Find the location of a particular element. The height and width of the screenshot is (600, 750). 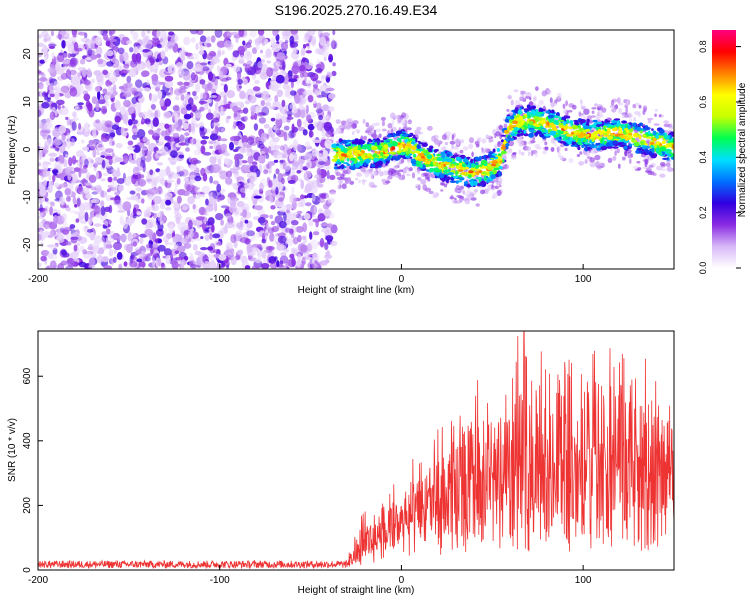

y-tick-label: -10 is located at coordinates (27, 197).